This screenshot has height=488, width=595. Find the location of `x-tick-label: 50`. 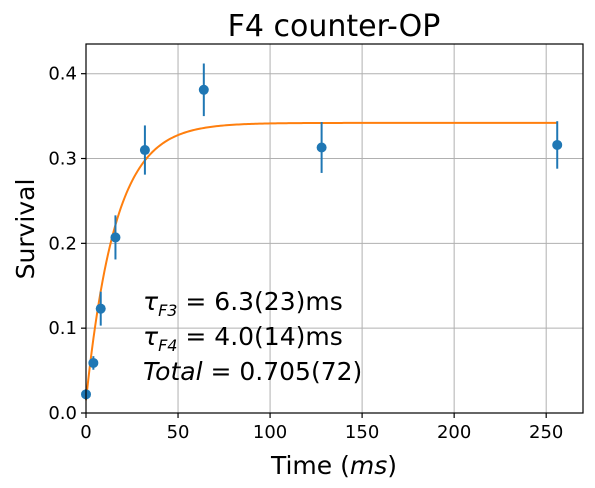

x-tick-label: 50 is located at coordinates (178, 432).